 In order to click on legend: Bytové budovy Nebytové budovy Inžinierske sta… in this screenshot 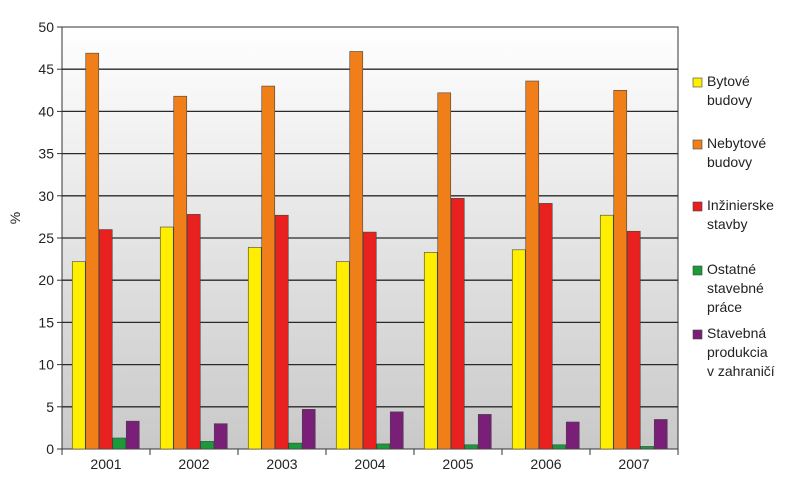, I will do `click(733, 226)`.